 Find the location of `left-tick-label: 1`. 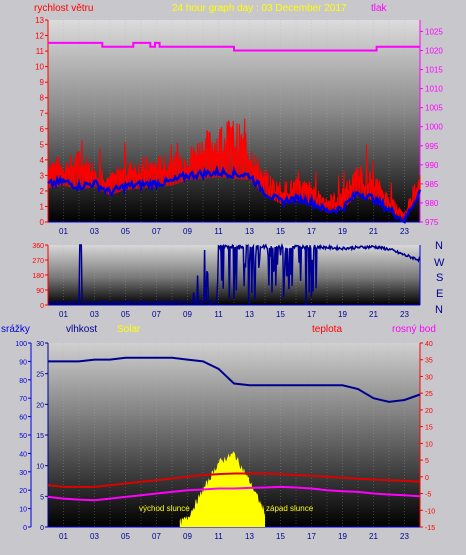

left-tick-label: 1 is located at coordinates (42, 206).